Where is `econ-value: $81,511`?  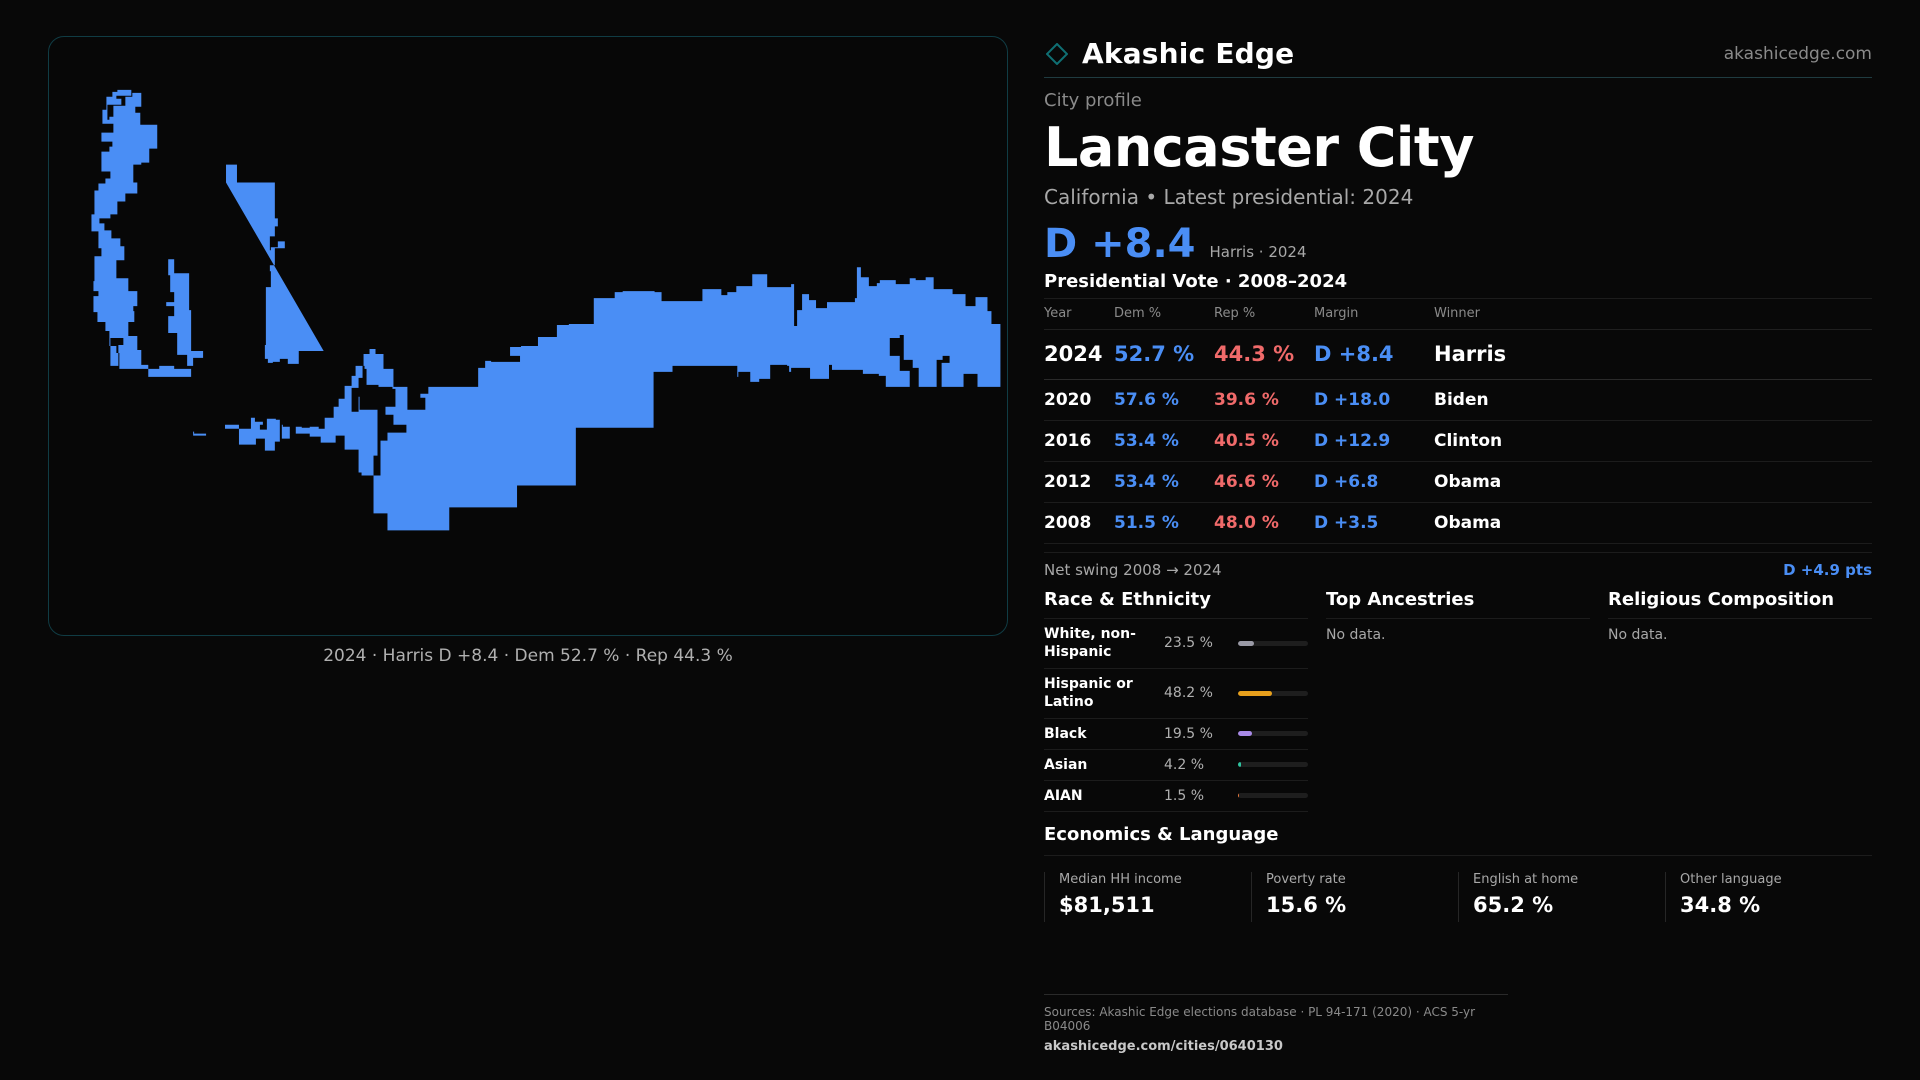
econ-value: $81,511 is located at coordinates (1107, 904).